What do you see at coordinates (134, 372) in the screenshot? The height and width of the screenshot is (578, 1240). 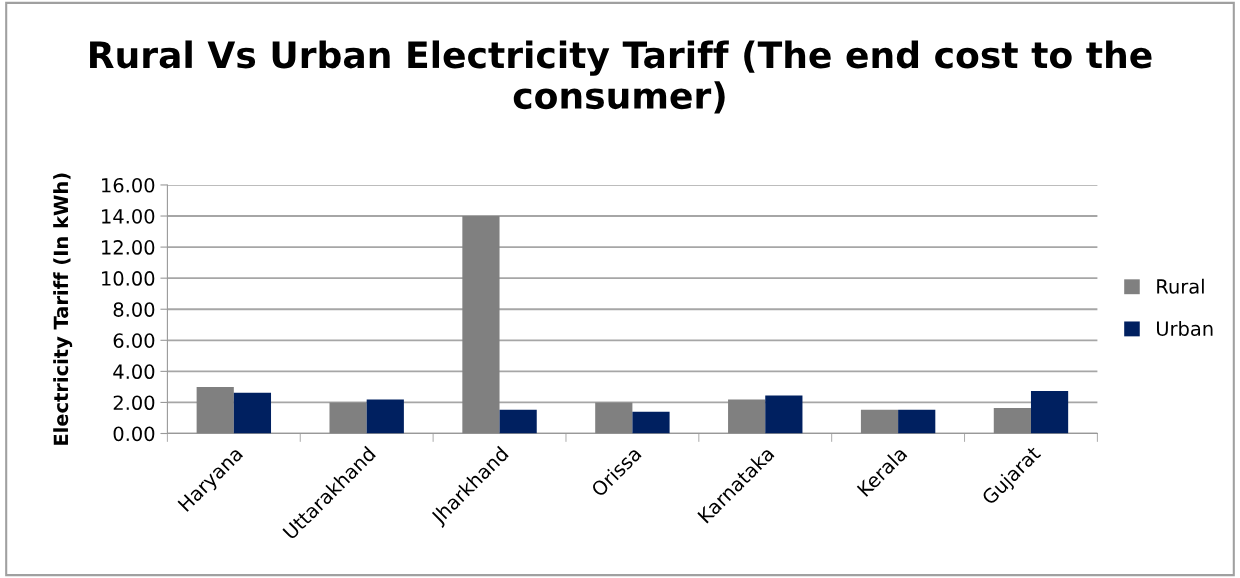 I see `y-tick-label: 4.00` at bounding box center [134, 372].